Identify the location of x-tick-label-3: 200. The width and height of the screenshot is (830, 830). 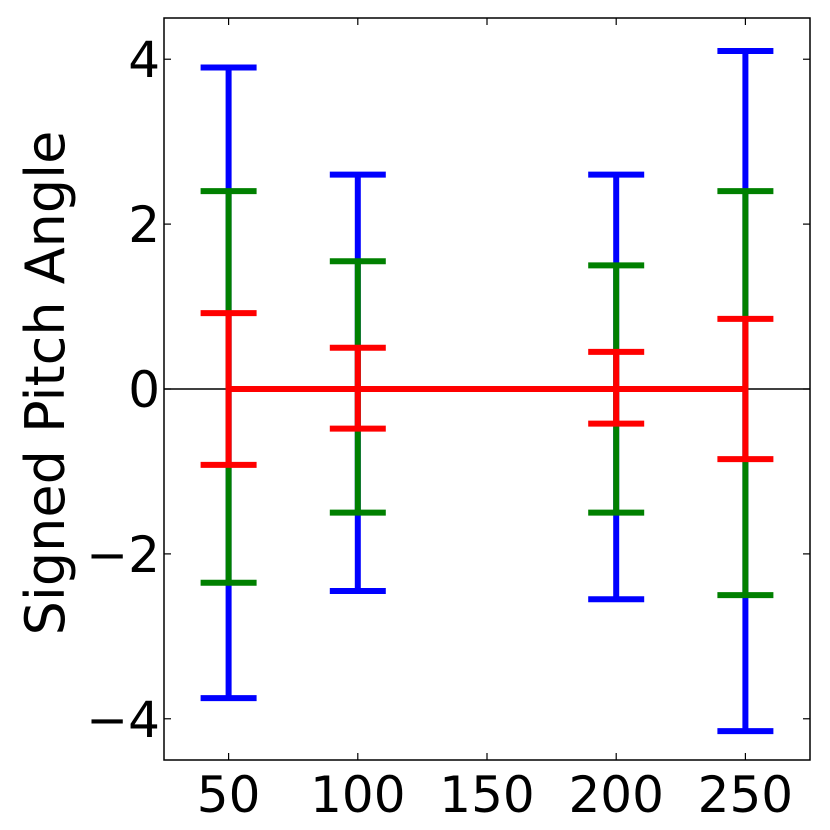
(615, 795).